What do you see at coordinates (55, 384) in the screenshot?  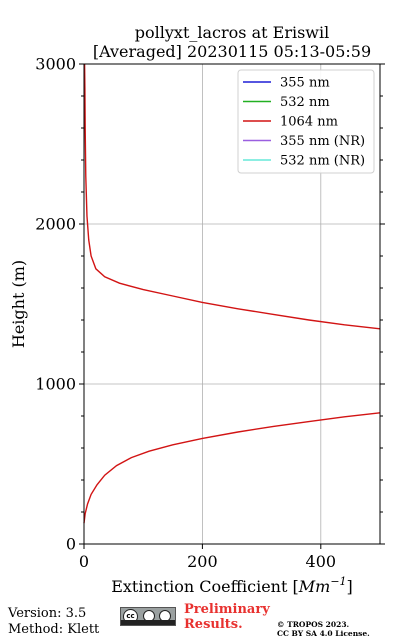 I see `y-tick-label: 1000` at bounding box center [55, 384].